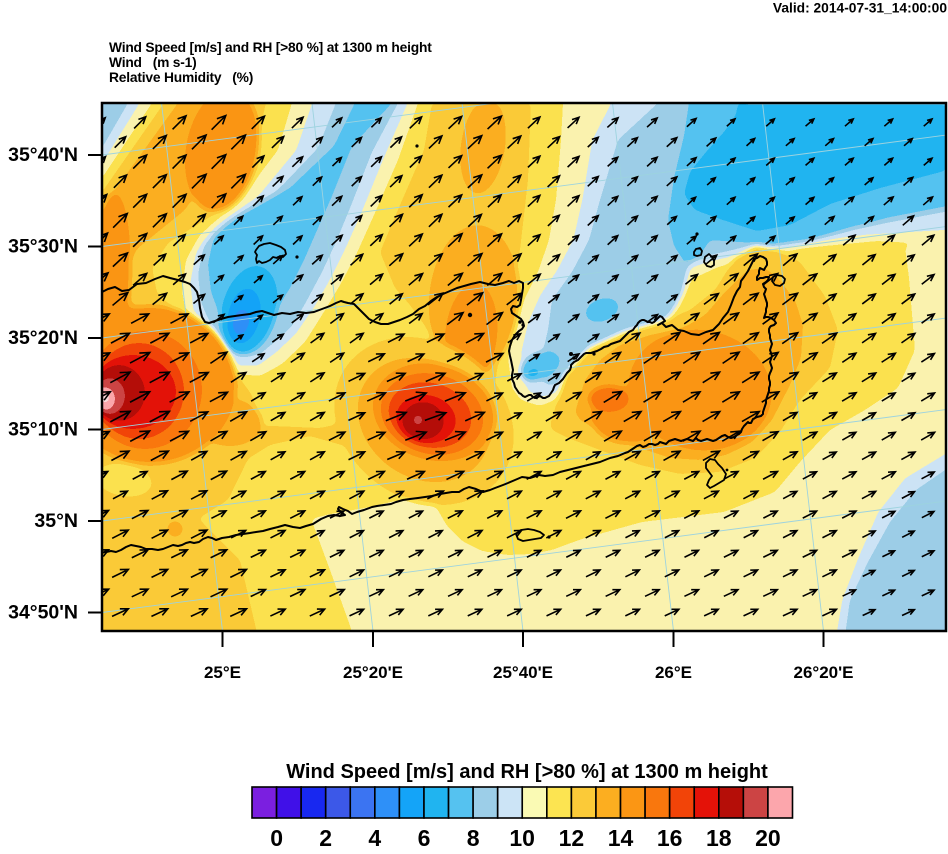 This screenshot has width=948, height=854. What do you see at coordinates (43, 338) in the screenshot?
I see `svg-text: 35°20'N` at bounding box center [43, 338].